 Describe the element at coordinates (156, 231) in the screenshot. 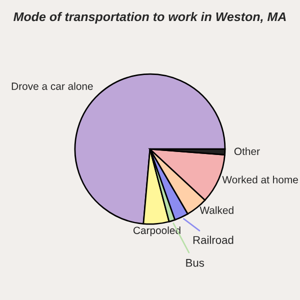

I see `slice-label: Carpooled` at that location.